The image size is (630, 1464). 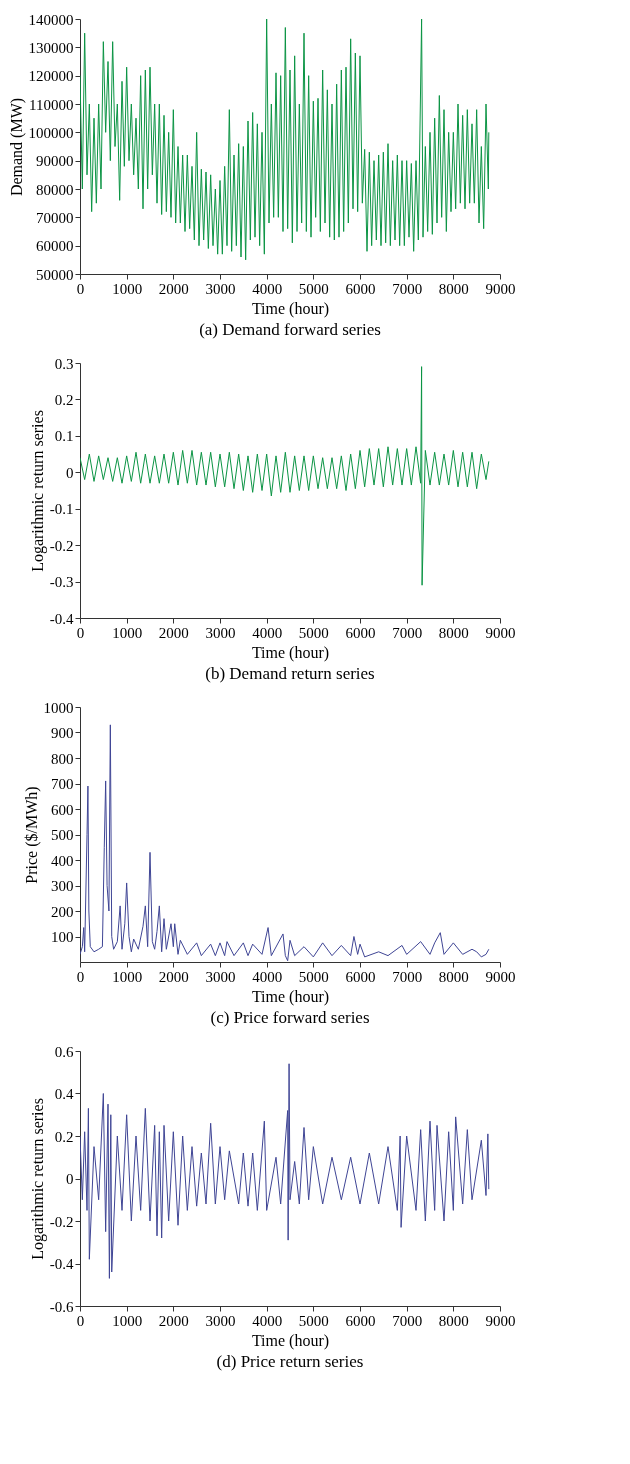 What do you see at coordinates (62, 886) in the screenshot?
I see `y-tick-label: 300` at bounding box center [62, 886].